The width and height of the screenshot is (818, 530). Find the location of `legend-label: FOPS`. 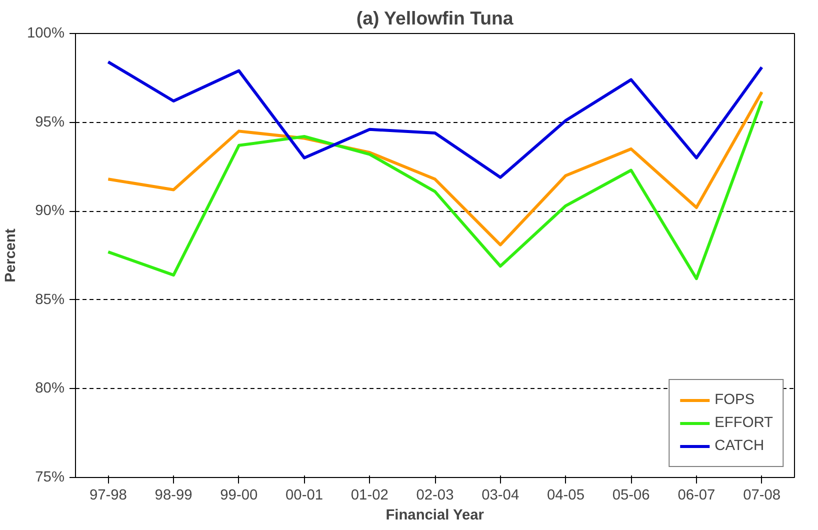

legend-label: FOPS is located at coordinates (734, 400).